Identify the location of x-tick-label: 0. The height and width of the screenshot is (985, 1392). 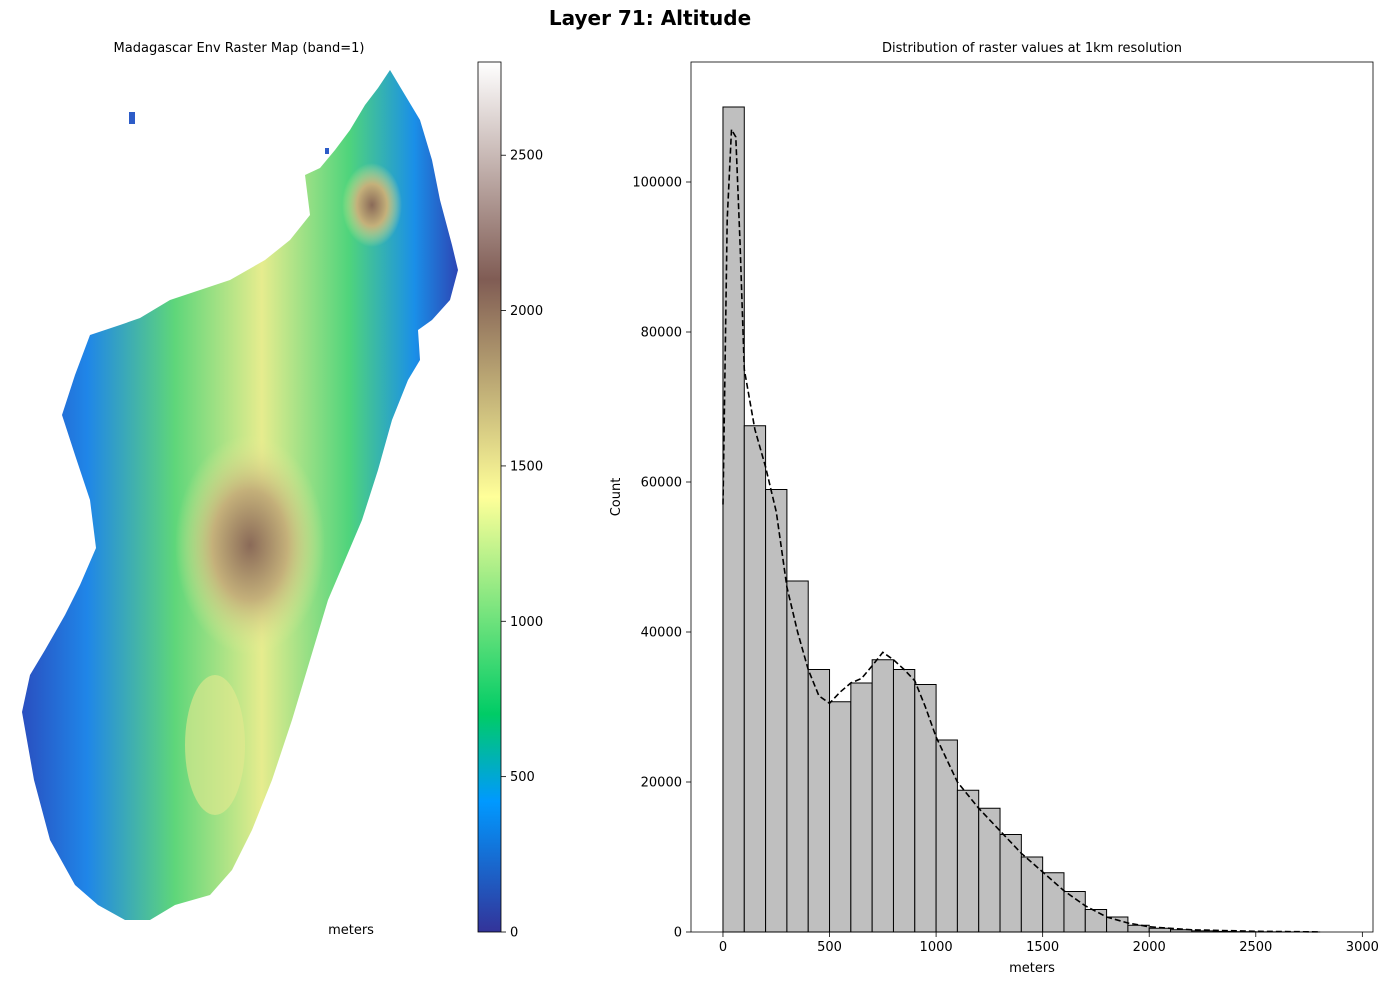
(723, 947).